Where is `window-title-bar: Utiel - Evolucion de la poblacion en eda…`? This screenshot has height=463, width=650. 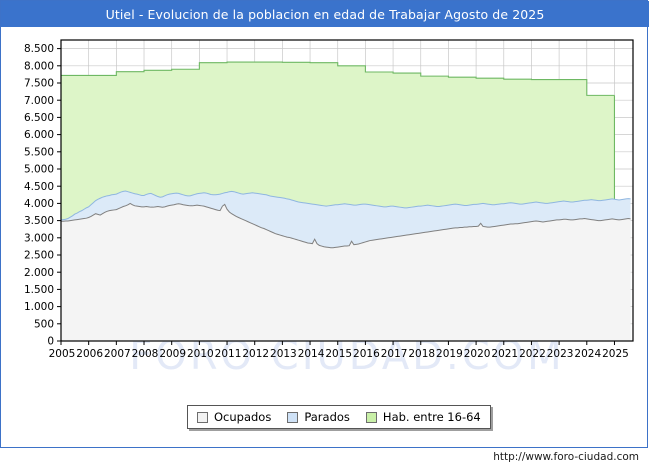 window-title-bar: Utiel - Evolucion de la poblacion en eda… is located at coordinates (325, 14).